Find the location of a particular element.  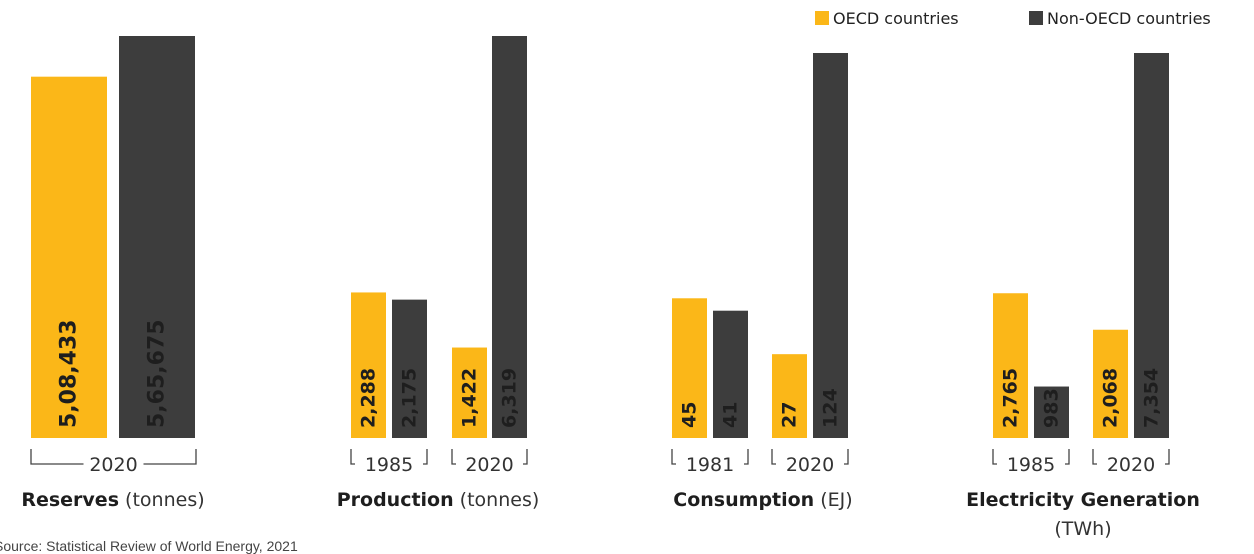

bracket-consumption-1981 is located at coordinates (710, 457).